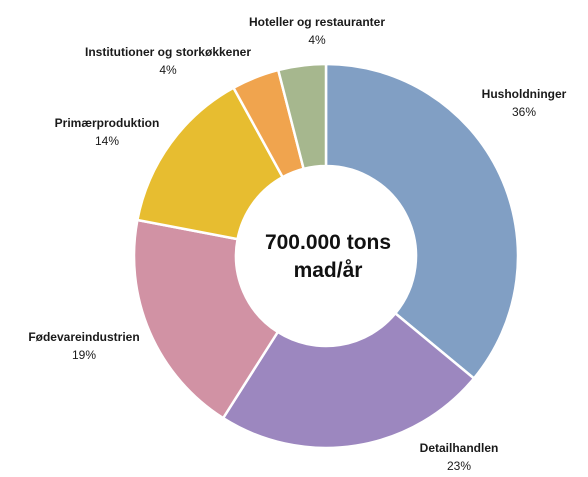 The image size is (588, 477). I want to click on slice-label-4: Primærproduktion, so click(107, 123).